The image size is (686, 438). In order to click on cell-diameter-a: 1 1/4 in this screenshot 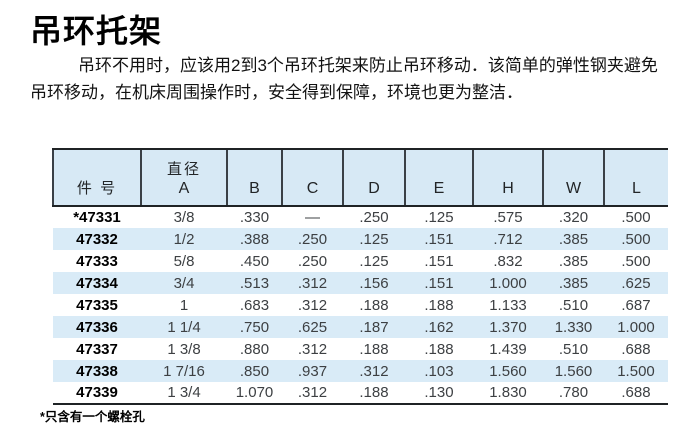, I will do `click(184, 327)`.